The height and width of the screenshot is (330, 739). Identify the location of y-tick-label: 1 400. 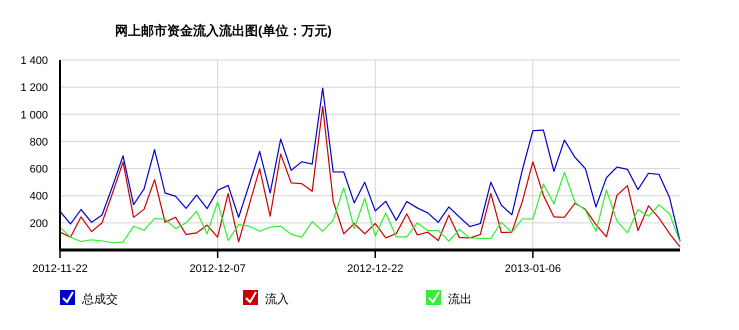
(34, 61).